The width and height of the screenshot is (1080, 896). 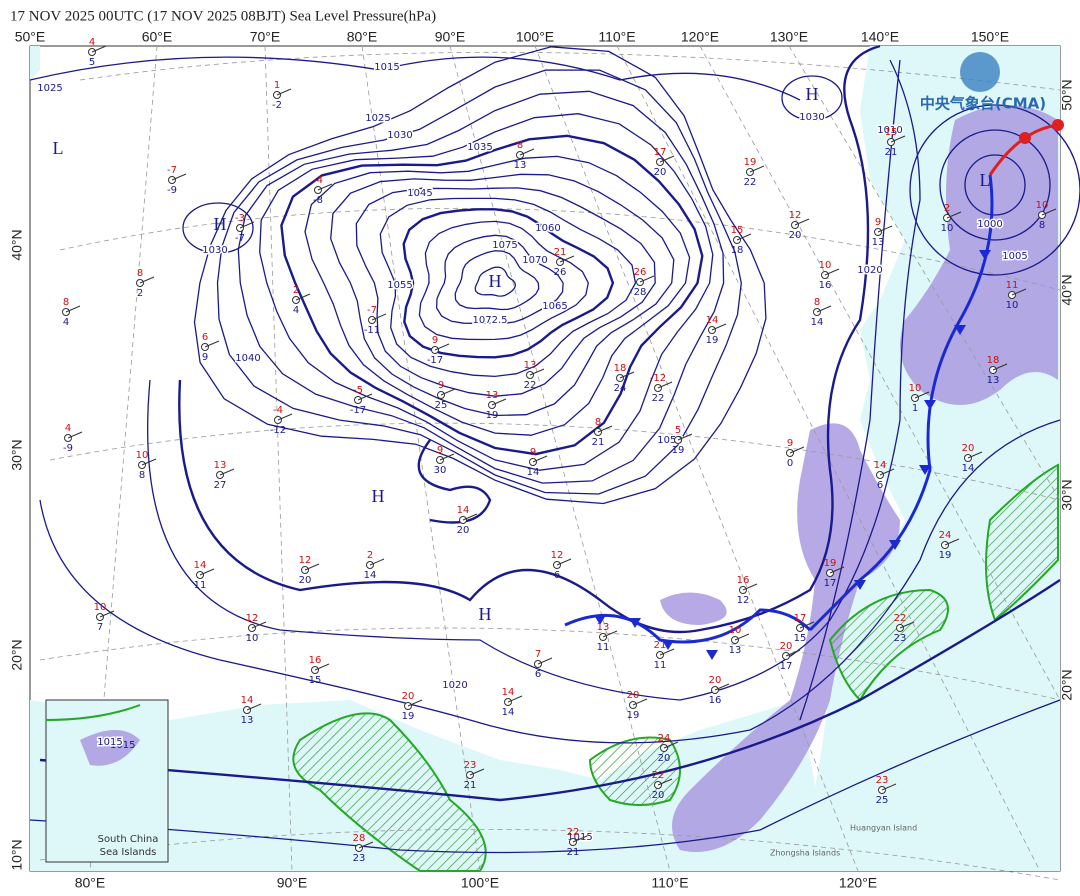 What do you see at coordinates (533, 472) in the screenshot?
I see `station-dew: 14` at bounding box center [533, 472].